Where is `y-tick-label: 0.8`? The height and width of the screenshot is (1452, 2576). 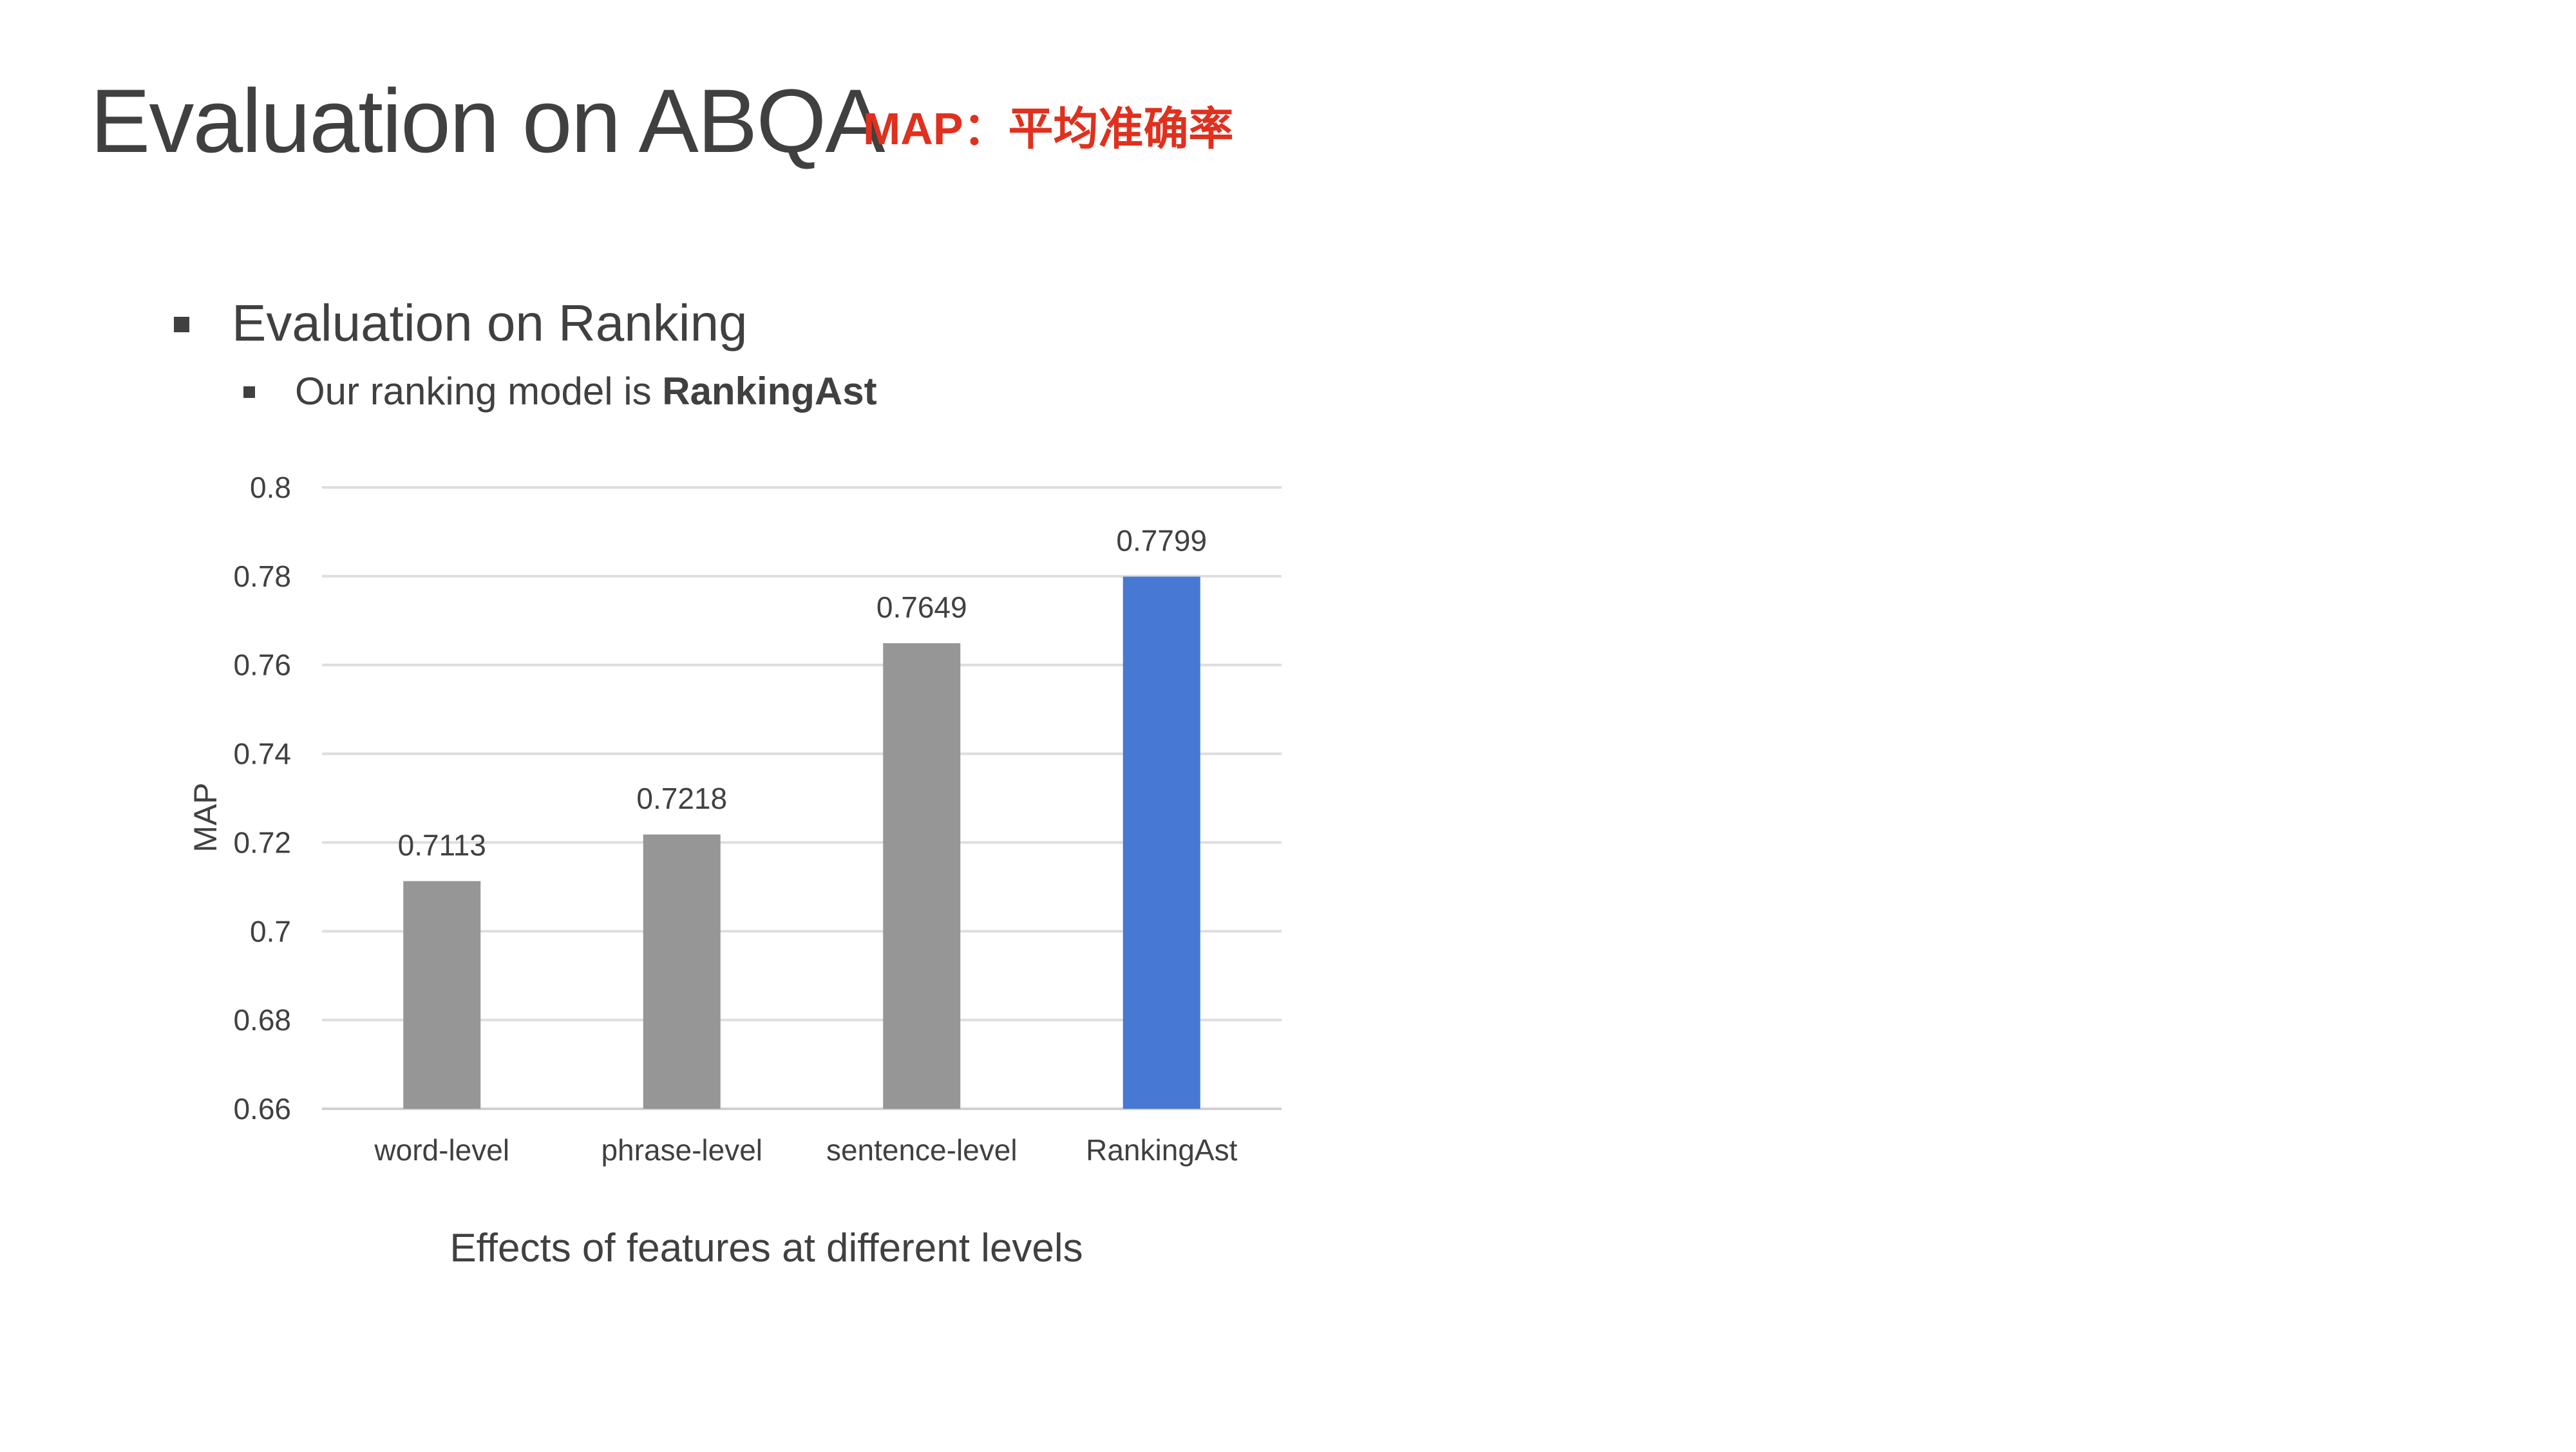
y-tick-label: 0.8 is located at coordinates (270, 487).